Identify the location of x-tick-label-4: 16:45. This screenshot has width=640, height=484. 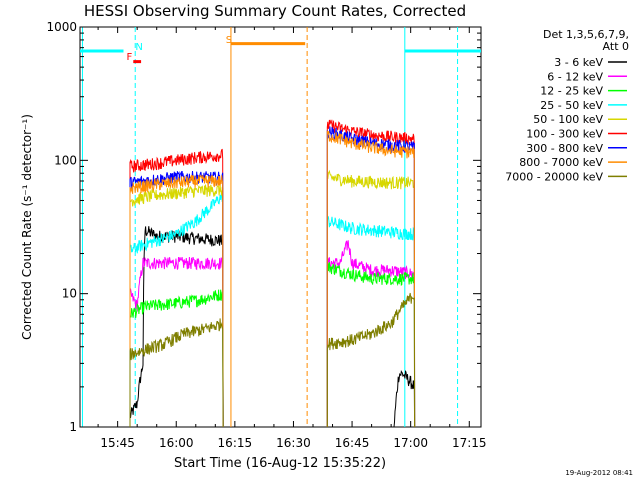
(352, 443).